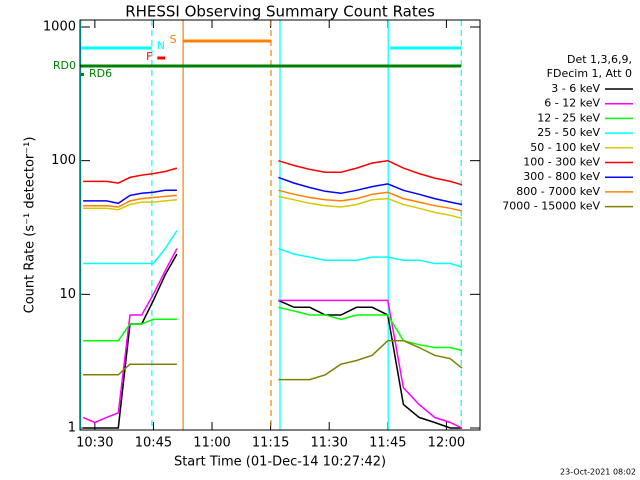  I want to click on legend-label: 3 - 6 keV, so click(575, 88).